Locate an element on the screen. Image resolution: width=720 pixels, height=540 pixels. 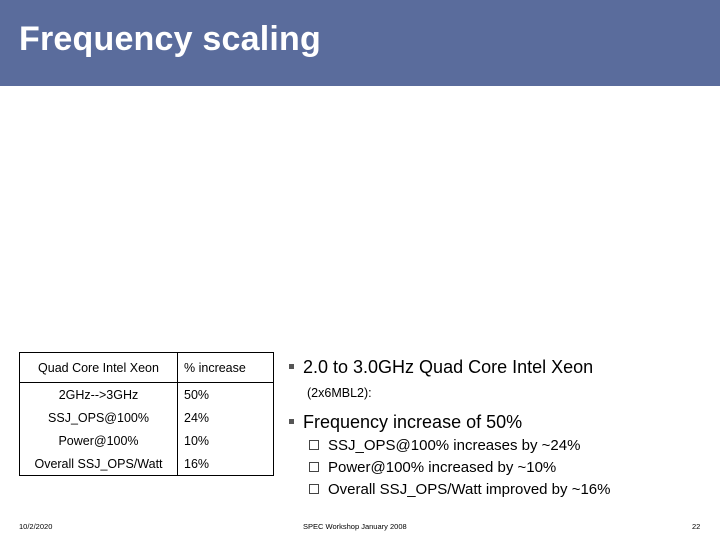
bullet-item: 2.0 to 3.0GHz Quad Core Intel Xeon is located at coordinates (441, 367).